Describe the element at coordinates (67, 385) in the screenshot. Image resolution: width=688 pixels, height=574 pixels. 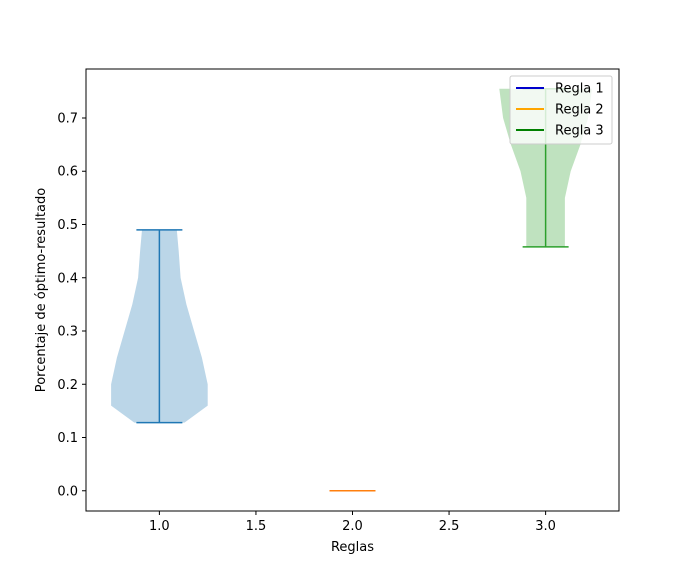
I see `y-tick-label: 0.2` at that location.